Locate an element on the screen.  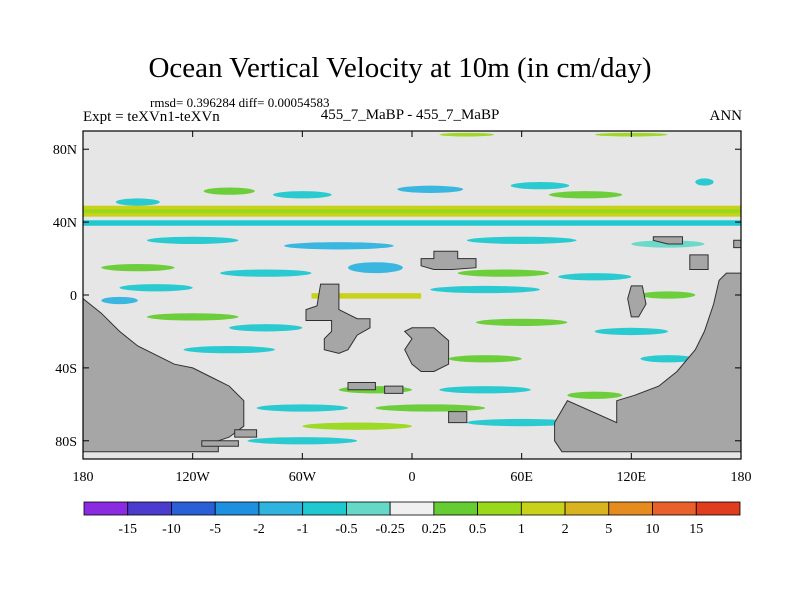
colorbar-label-5: -0.5 is located at coordinates (346, 529).